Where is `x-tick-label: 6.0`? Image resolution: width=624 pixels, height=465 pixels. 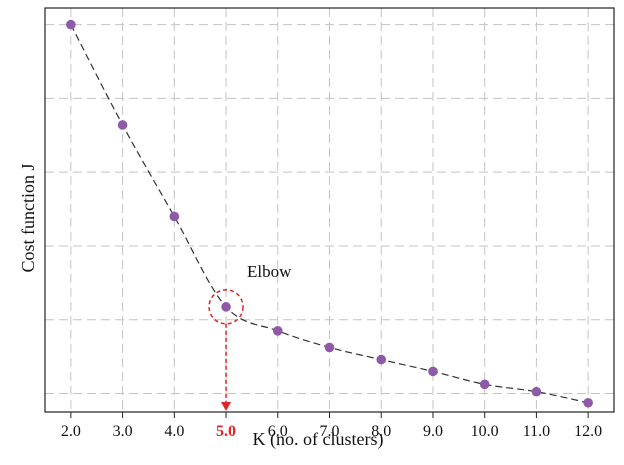
x-tick-label: 6.0 is located at coordinates (278, 431).